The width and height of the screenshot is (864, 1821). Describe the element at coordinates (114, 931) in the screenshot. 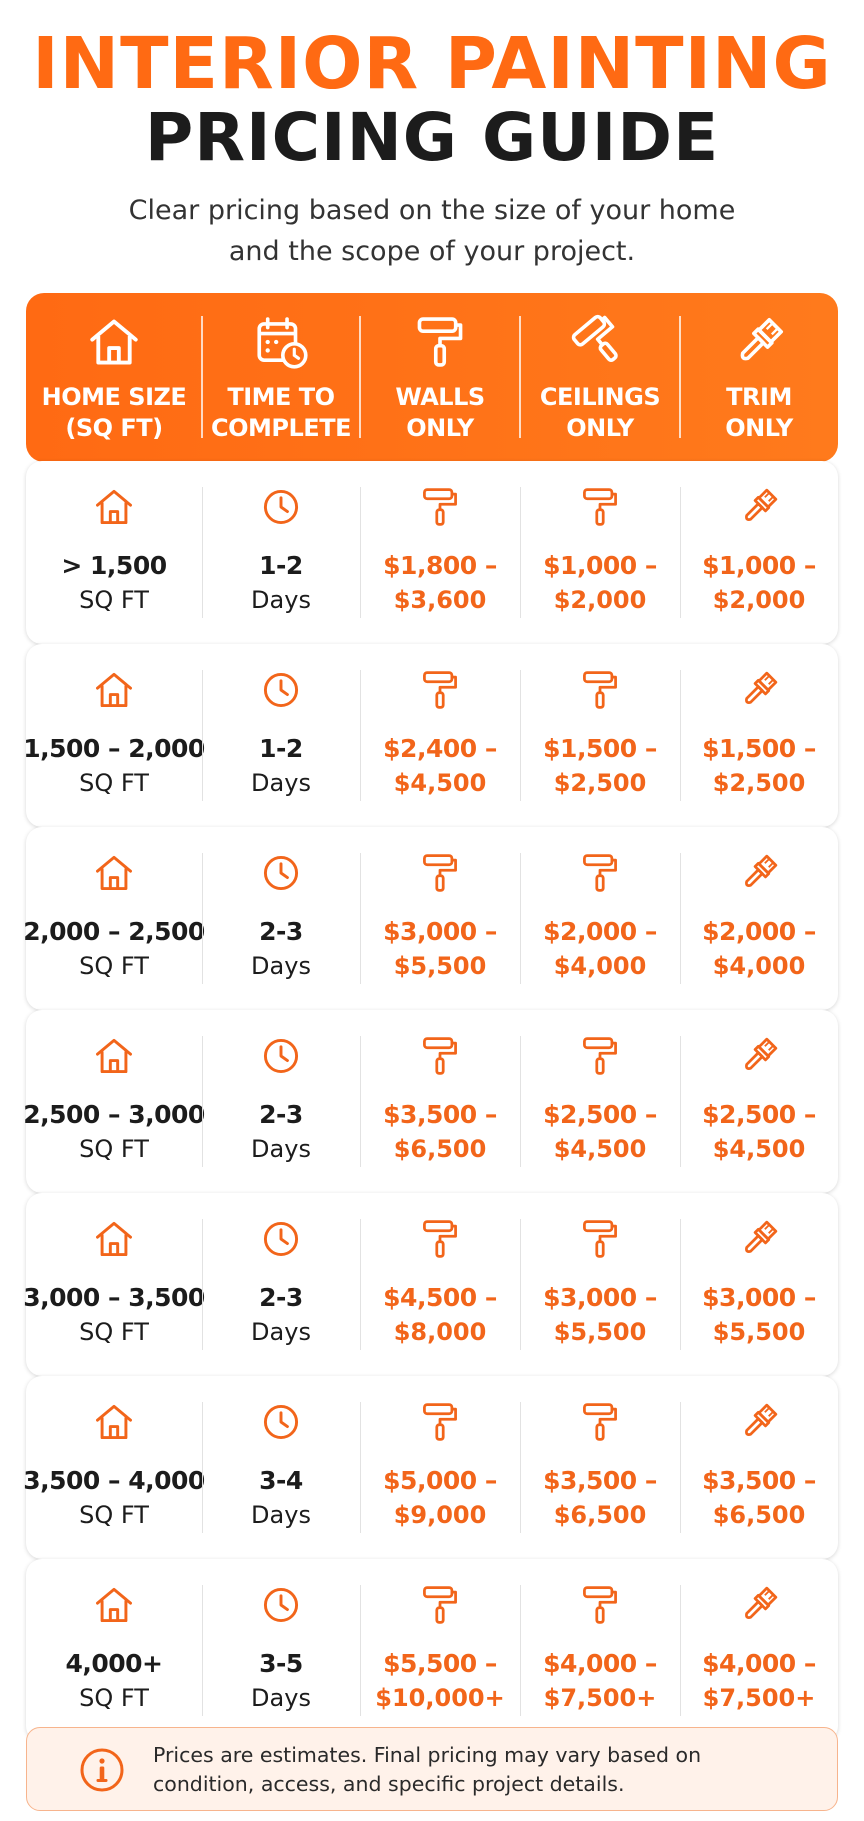

I see `home-size-cell-line1: 2,000 – 2,500` at that location.